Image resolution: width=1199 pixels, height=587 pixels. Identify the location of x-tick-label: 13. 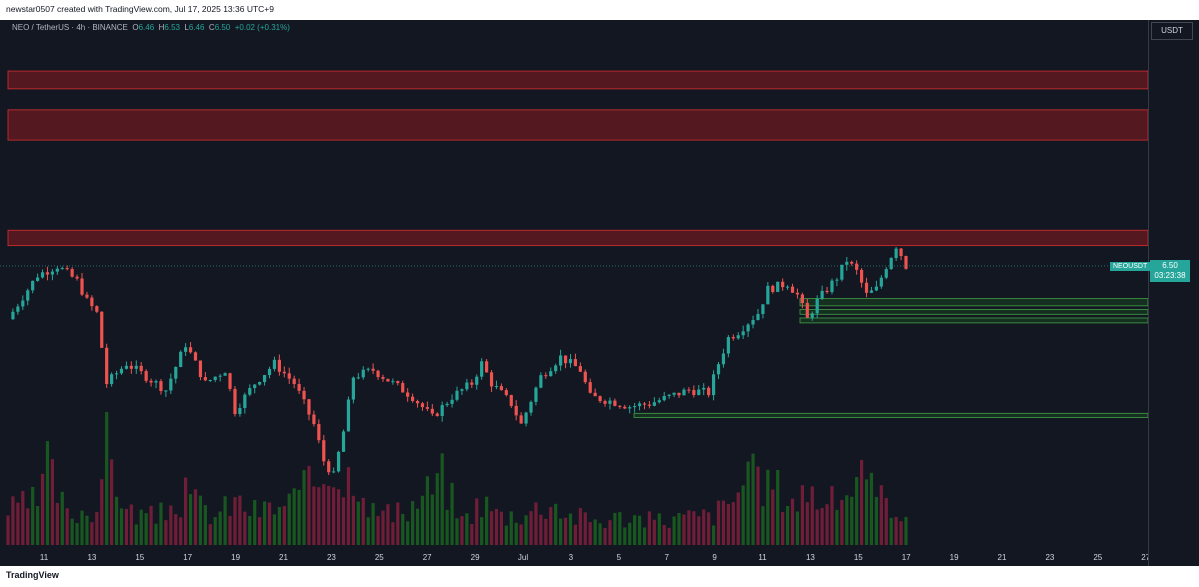
(91, 557).